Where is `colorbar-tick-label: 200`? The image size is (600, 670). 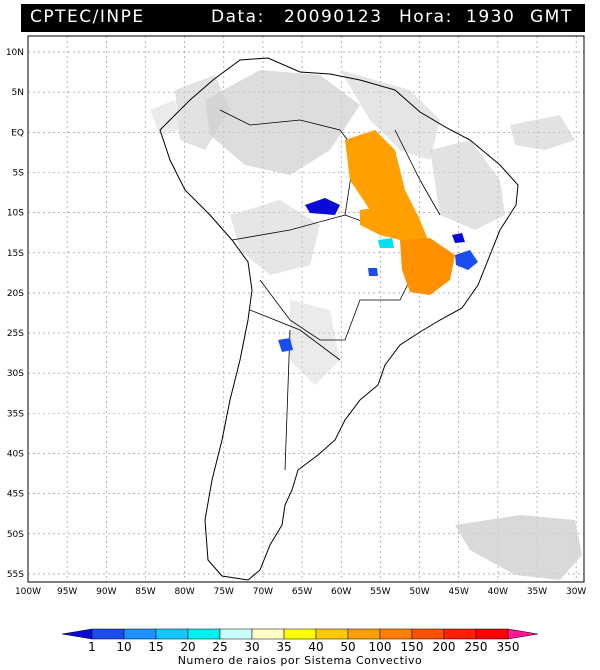 colorbar-tick-label: 200 is located at coordinates (444, 647).